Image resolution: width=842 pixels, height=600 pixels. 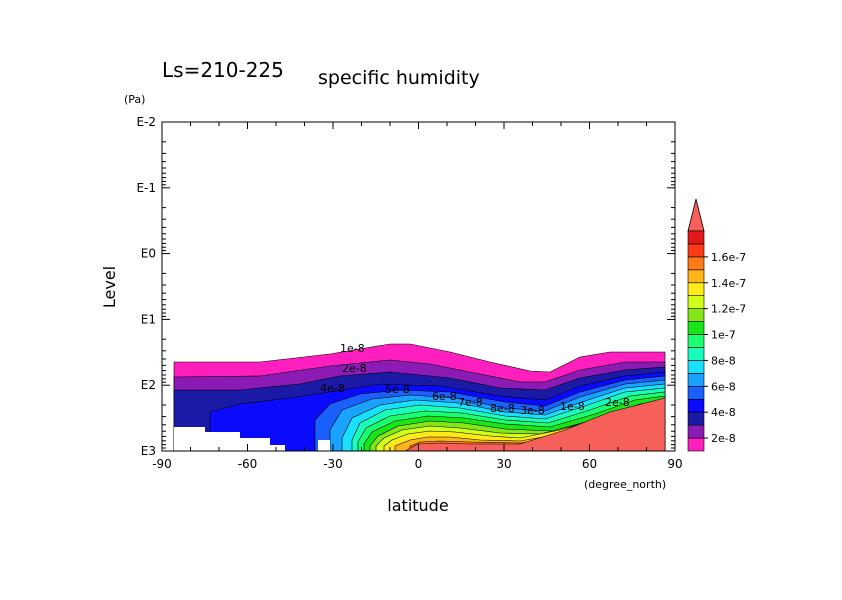 I want to click on contour-label: 7e-8, so click(x=470, y=402).